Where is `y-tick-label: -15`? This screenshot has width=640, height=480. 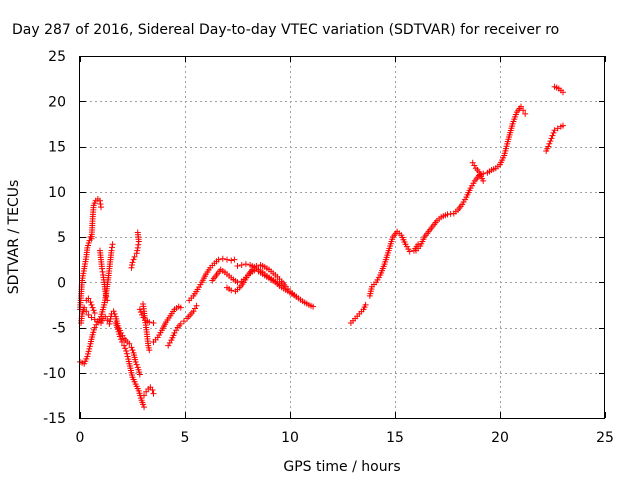
y-tick-label: -15 is located at coordinates (54, 419).